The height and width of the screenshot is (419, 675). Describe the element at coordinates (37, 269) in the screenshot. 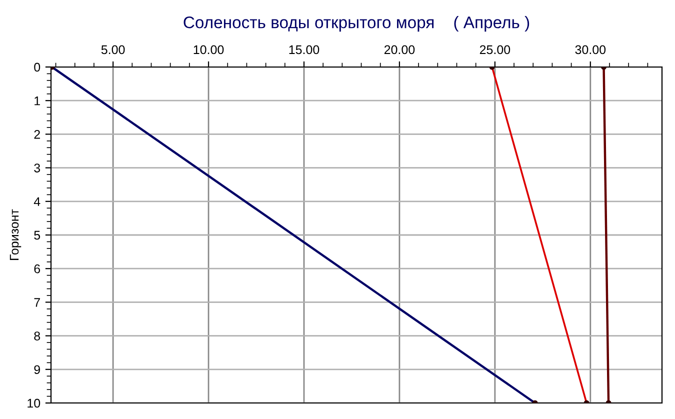

I see `y-tick-label: 6` at that location.